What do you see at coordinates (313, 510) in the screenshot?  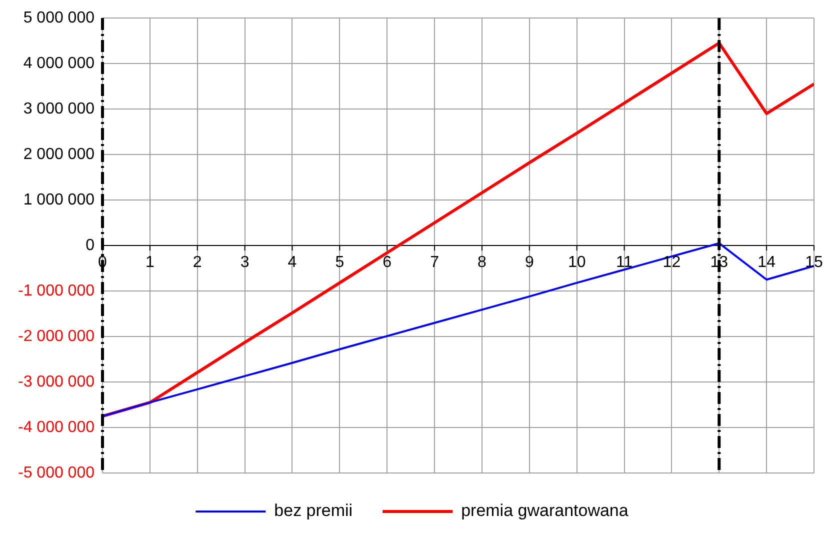 I see `legend-label: bez premii` at bounding box center [313, 510].